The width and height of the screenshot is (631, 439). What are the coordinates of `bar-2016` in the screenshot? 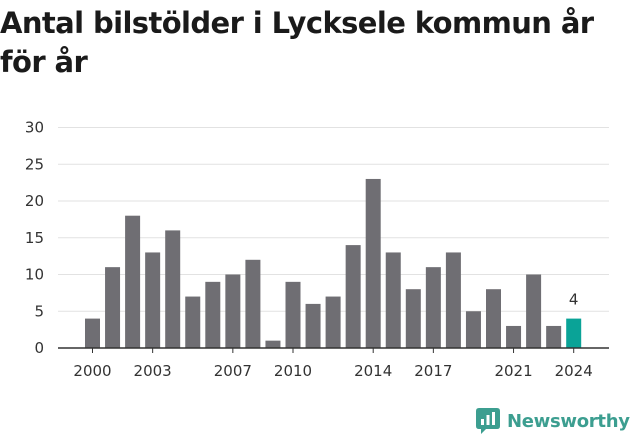 It's located at (413, 318).